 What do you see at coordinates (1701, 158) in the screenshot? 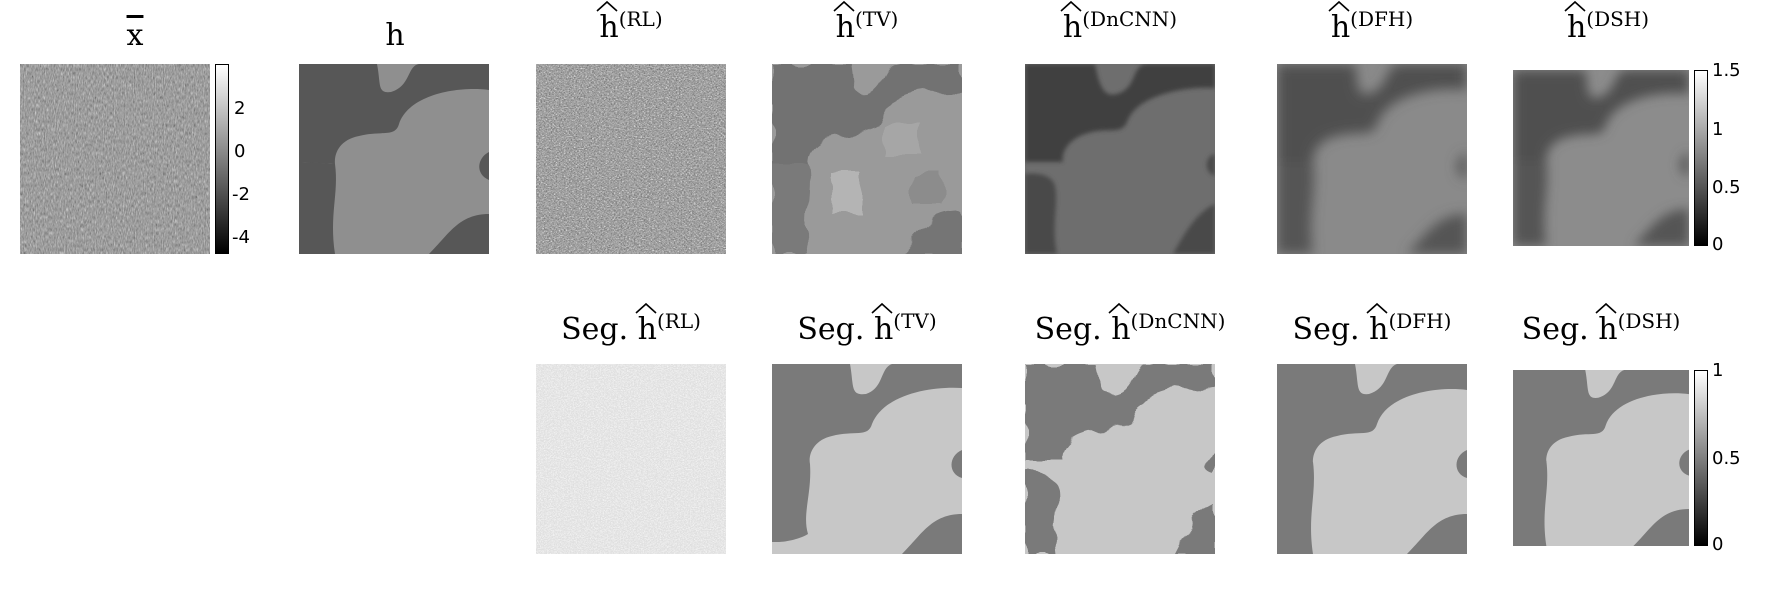
I see `colorbar-dsh` at bounding box center [1701, 158].